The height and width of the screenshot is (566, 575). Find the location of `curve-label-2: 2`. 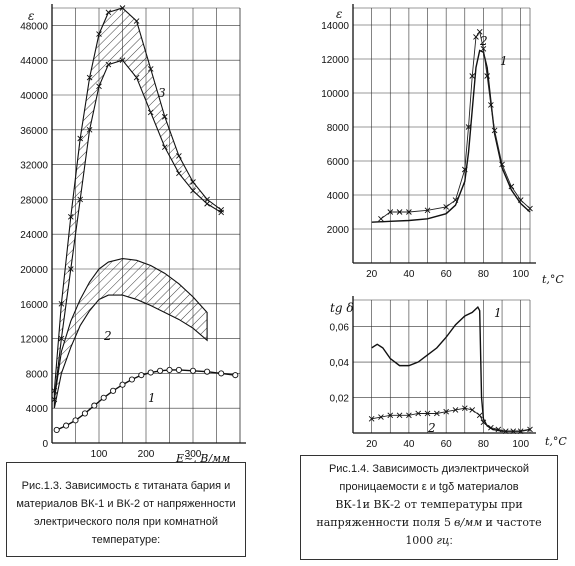

curve-label-2: 2 is located at coordinates (107, 336).